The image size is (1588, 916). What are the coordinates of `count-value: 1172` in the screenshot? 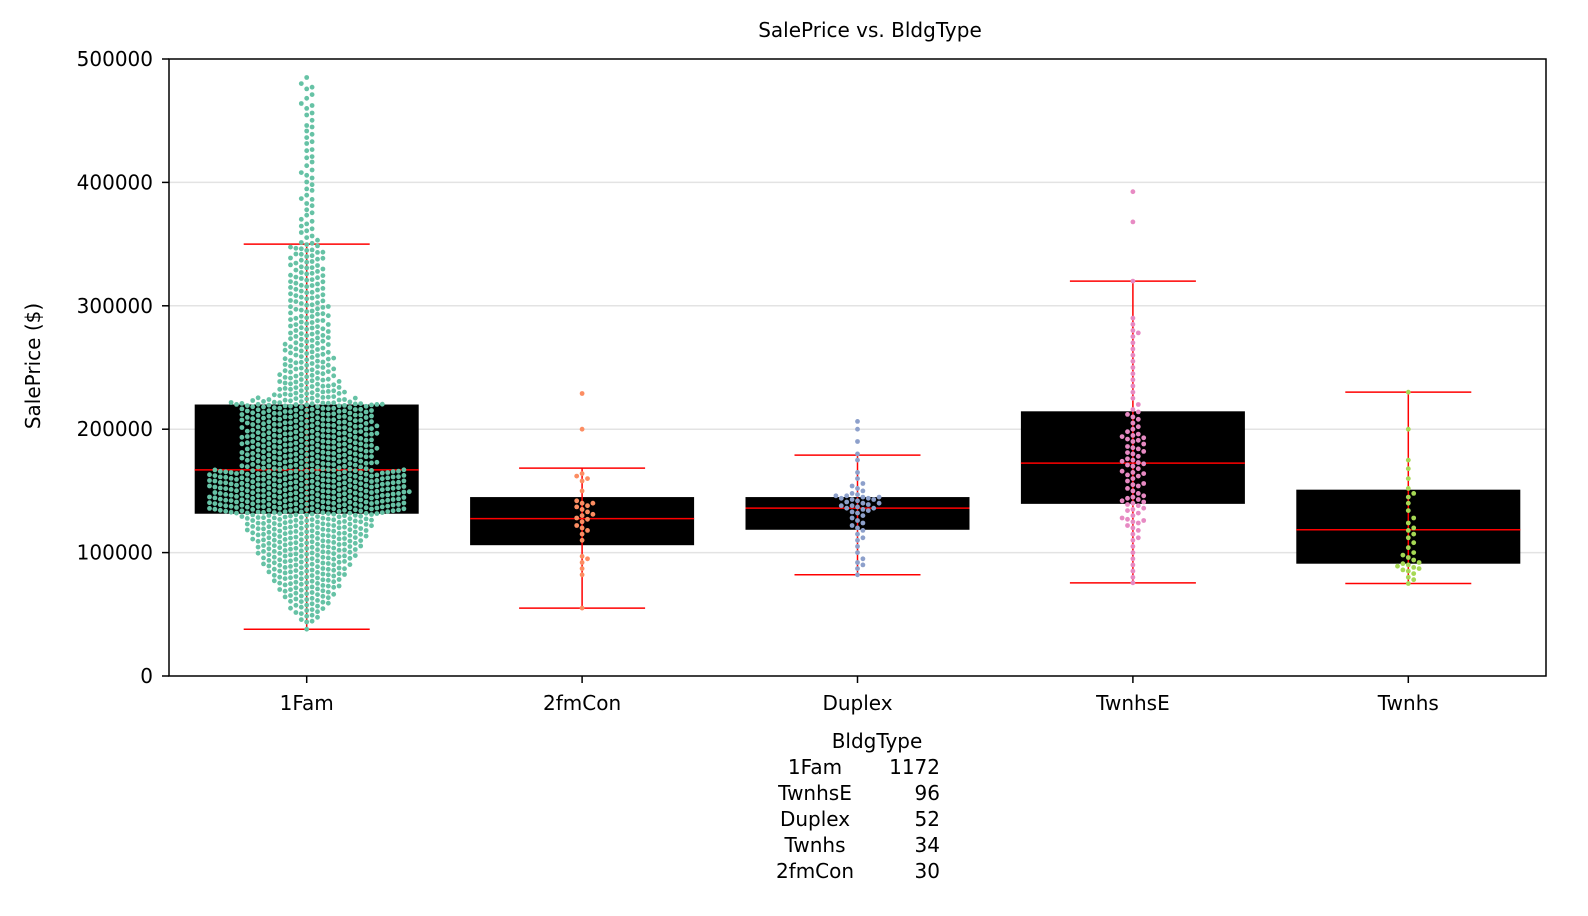 It's located at (914, 767).